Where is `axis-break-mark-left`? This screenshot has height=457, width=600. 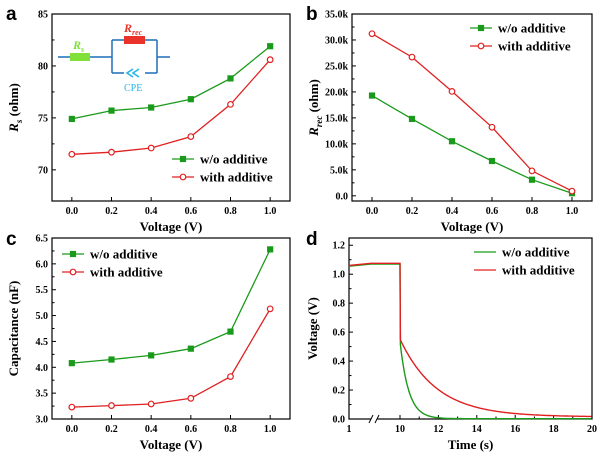 axis-break-mark-left is located at coordinates (371, 419).